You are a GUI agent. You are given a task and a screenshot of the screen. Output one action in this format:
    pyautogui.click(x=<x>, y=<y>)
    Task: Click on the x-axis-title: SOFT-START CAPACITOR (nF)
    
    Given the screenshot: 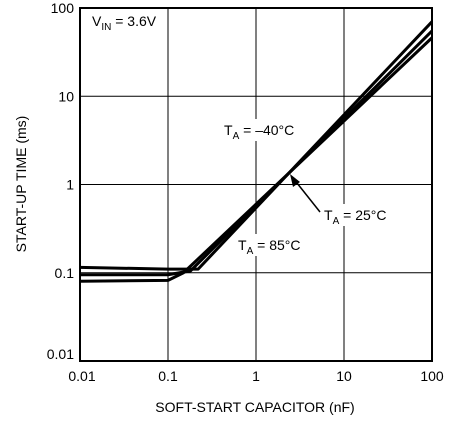 What is the action you would take?
    pyautogui.click(x=254, y=407)
    